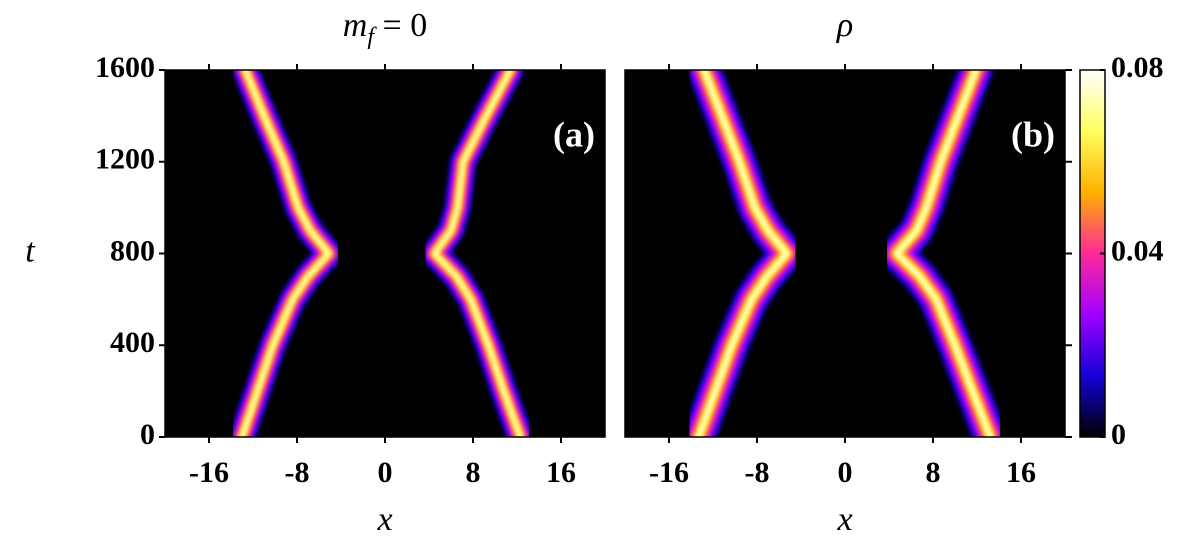 The height and width of the screenshot is (547, 1196). I want to click on title-base: m, so click(355, 25).